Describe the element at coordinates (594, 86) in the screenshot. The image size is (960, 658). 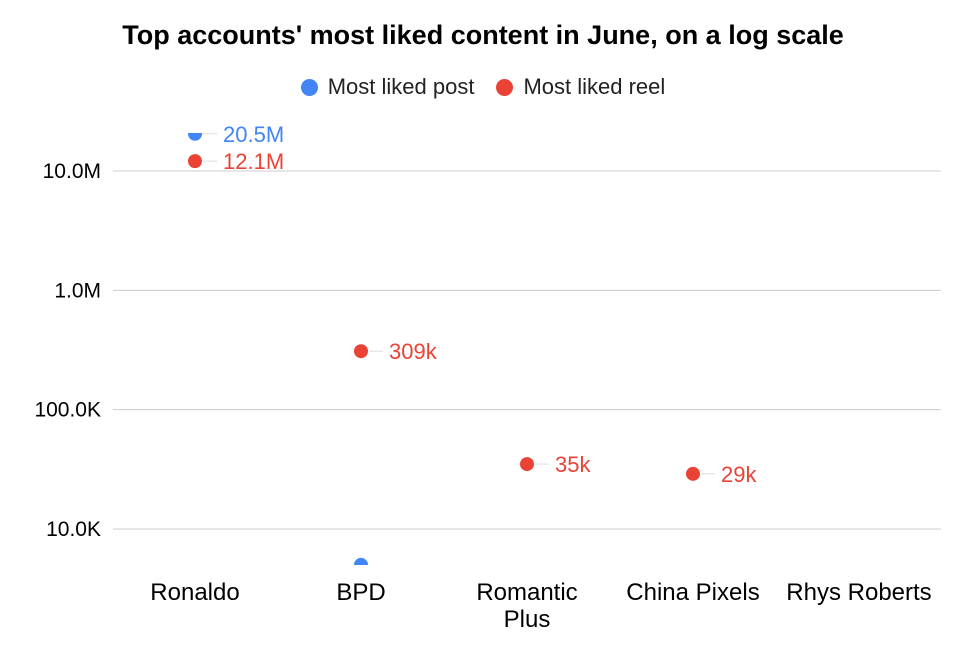
I see `legend-label-reel: Most liked reel` at that location.